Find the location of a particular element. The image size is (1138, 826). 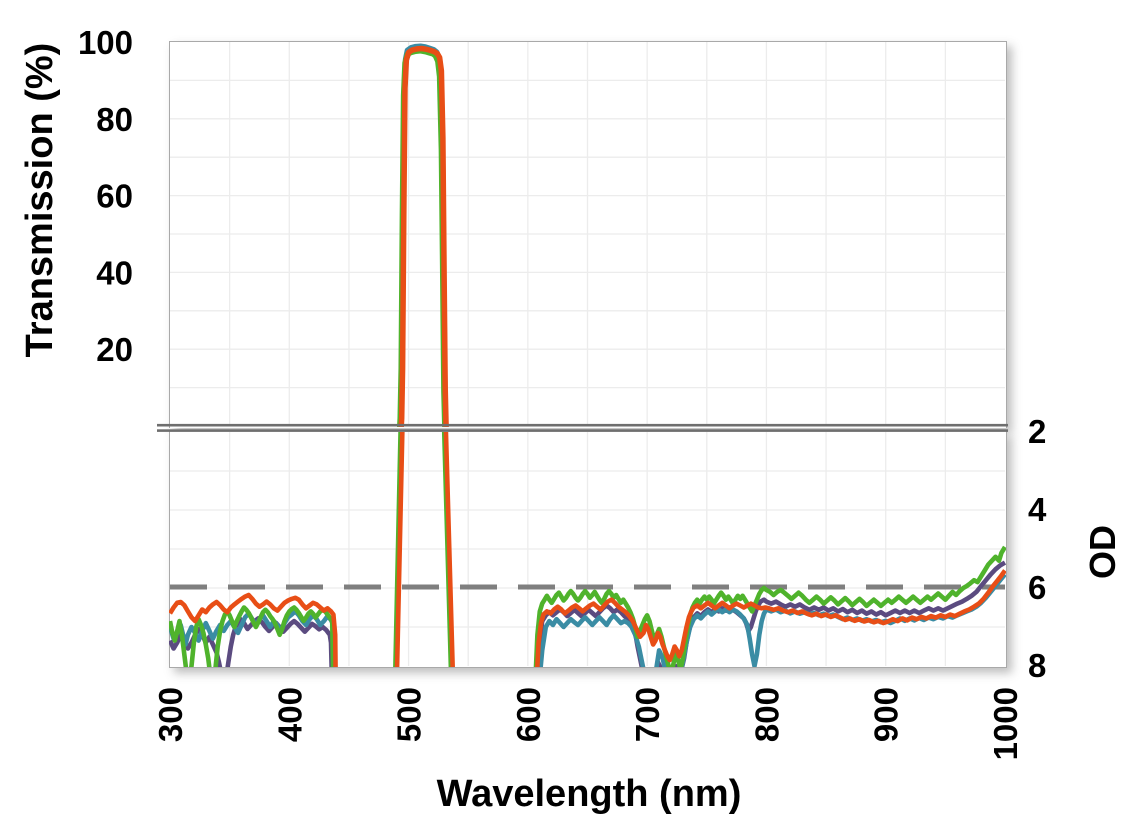

transmission-trace-orange is located at coordinates (423, 236).